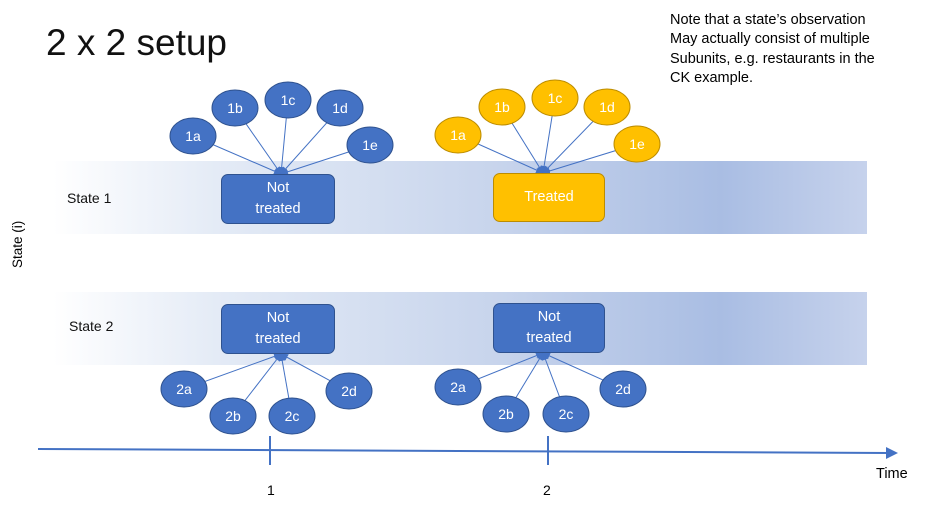 The height and width of the screenshot is (506, 926). I want to click on time-axis-arrowhead, so click(892, 453).